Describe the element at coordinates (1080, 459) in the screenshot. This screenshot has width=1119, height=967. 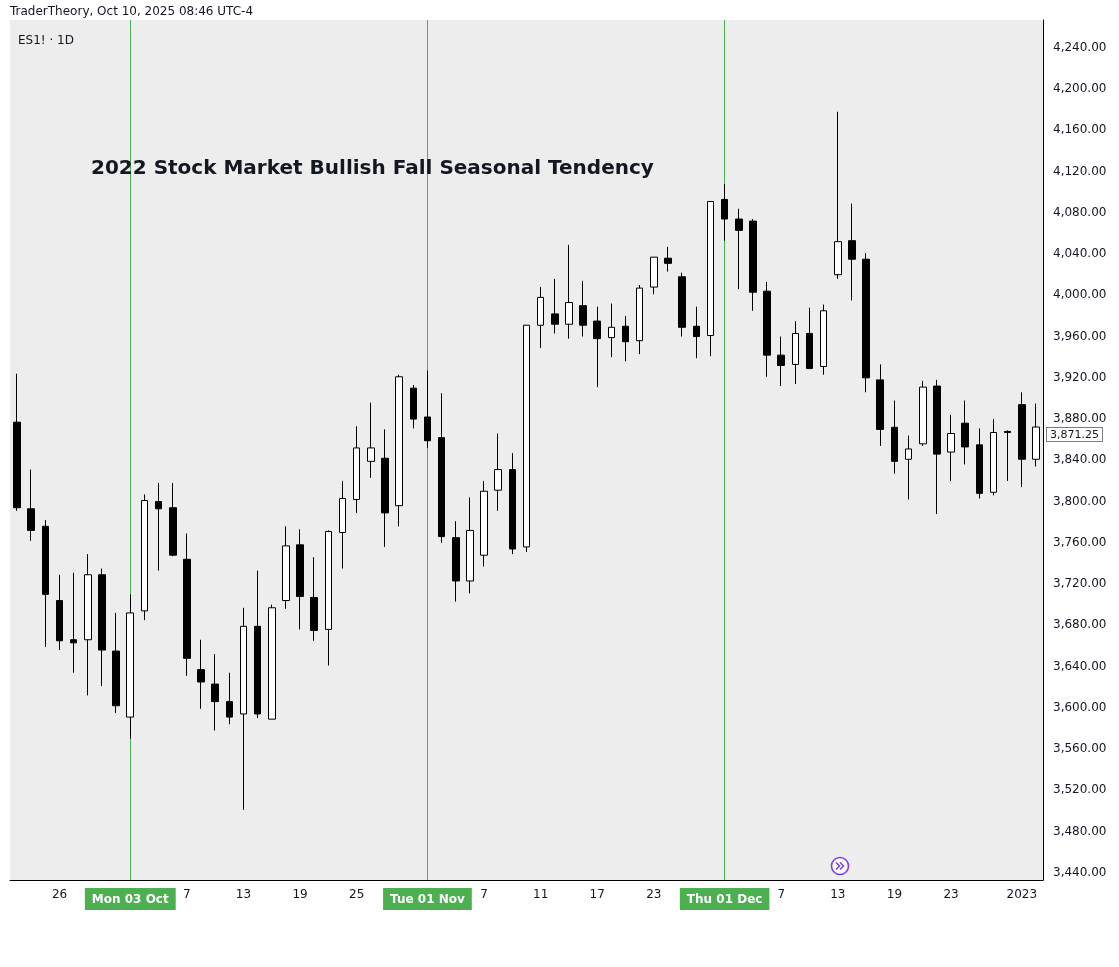
I see `y-tick-label: 3,840.00` at that location.